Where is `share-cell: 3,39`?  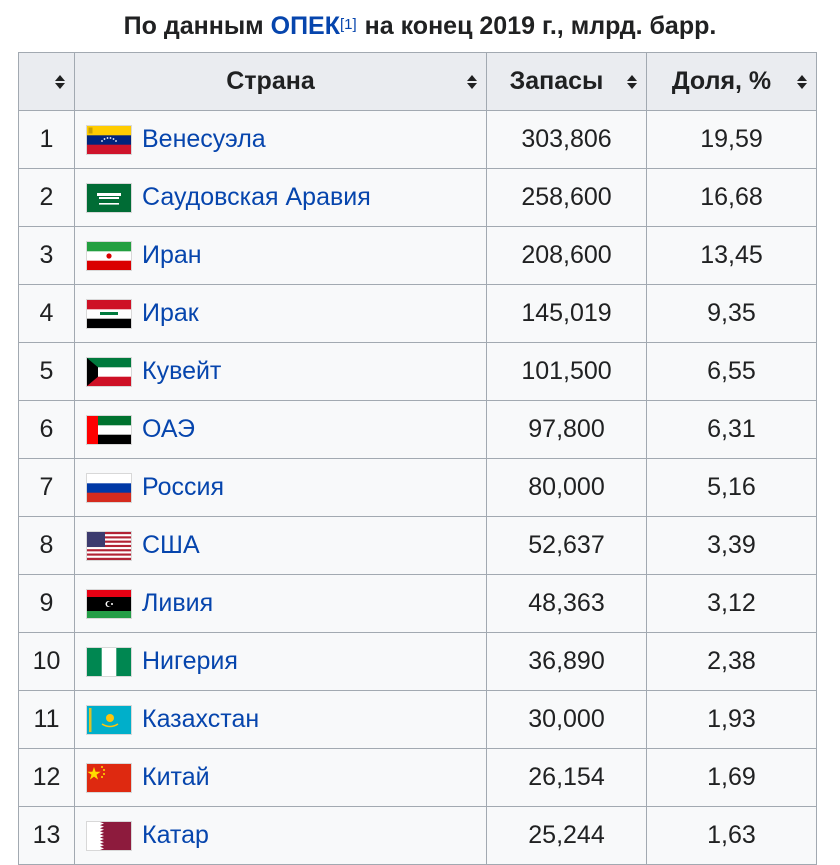
share-cell: 3,39 is located at coordinates (731, 545).